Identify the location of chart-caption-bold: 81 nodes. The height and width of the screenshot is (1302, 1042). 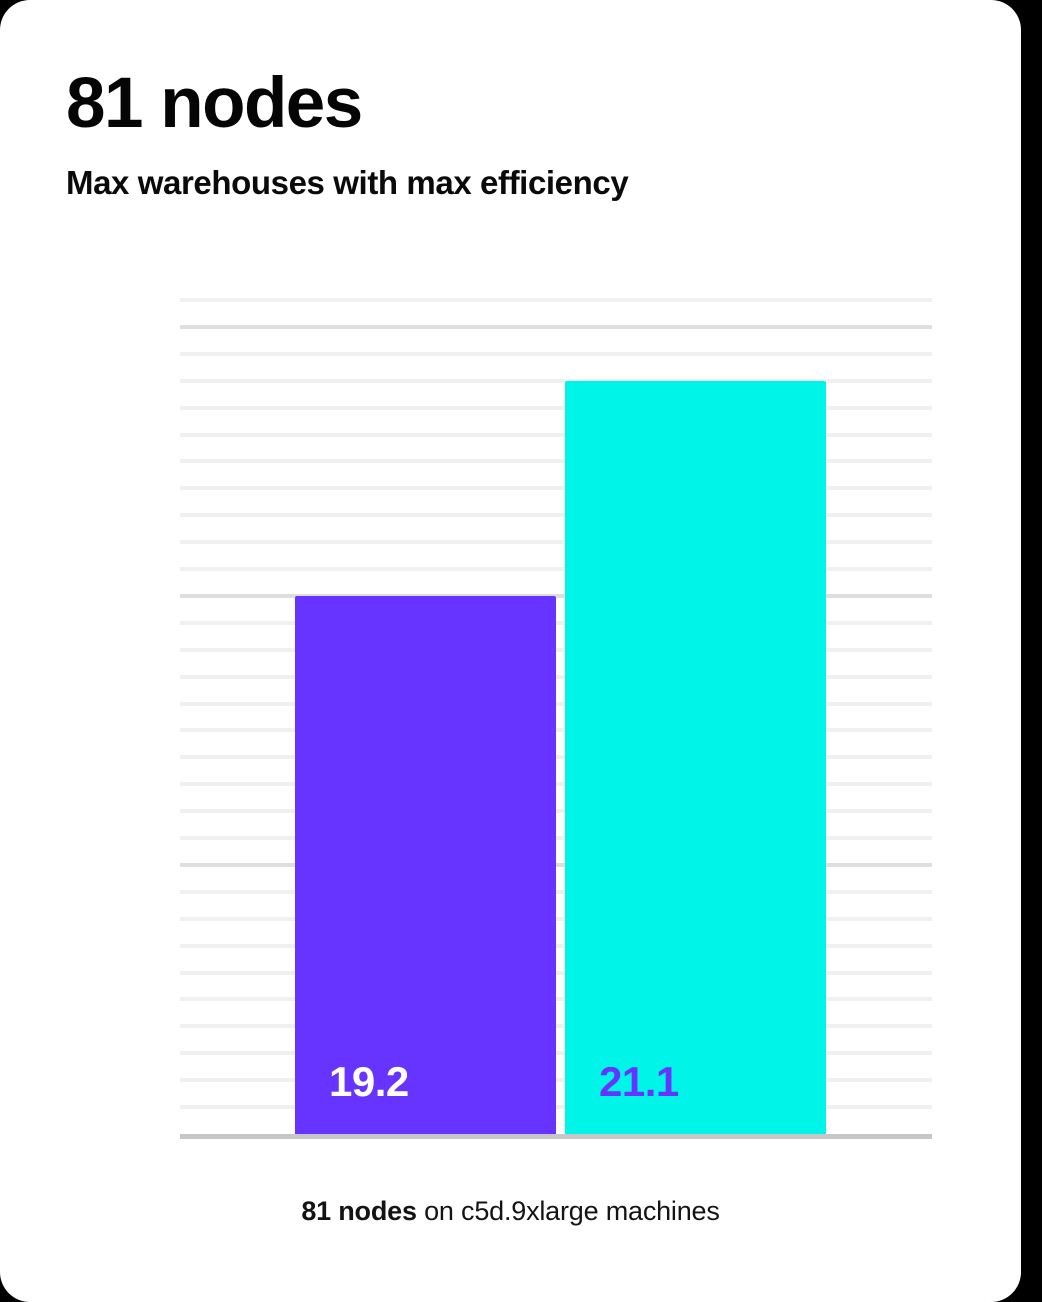
(359, 1211).